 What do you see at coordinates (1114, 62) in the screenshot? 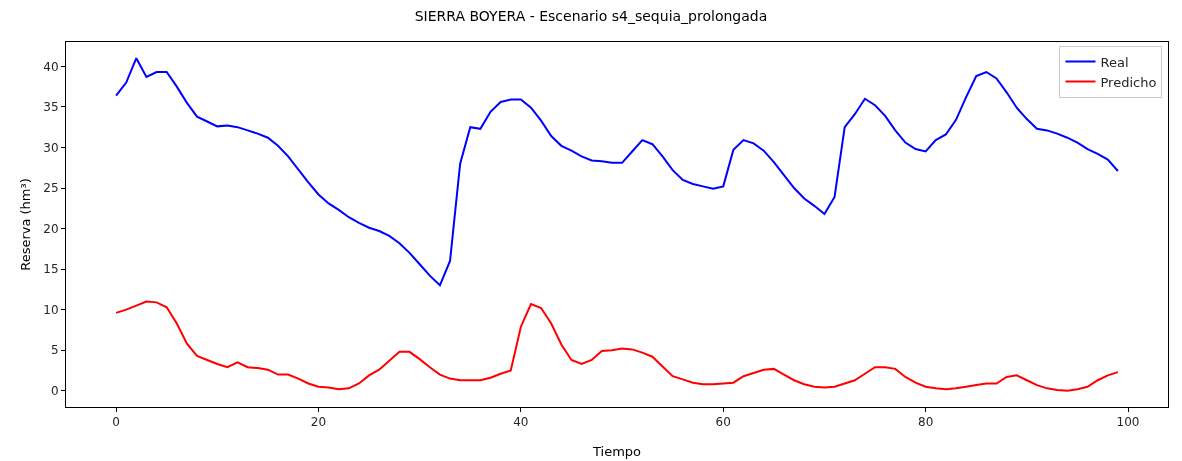
I see `legend-label: Real` at bounding box center [1114, 62].